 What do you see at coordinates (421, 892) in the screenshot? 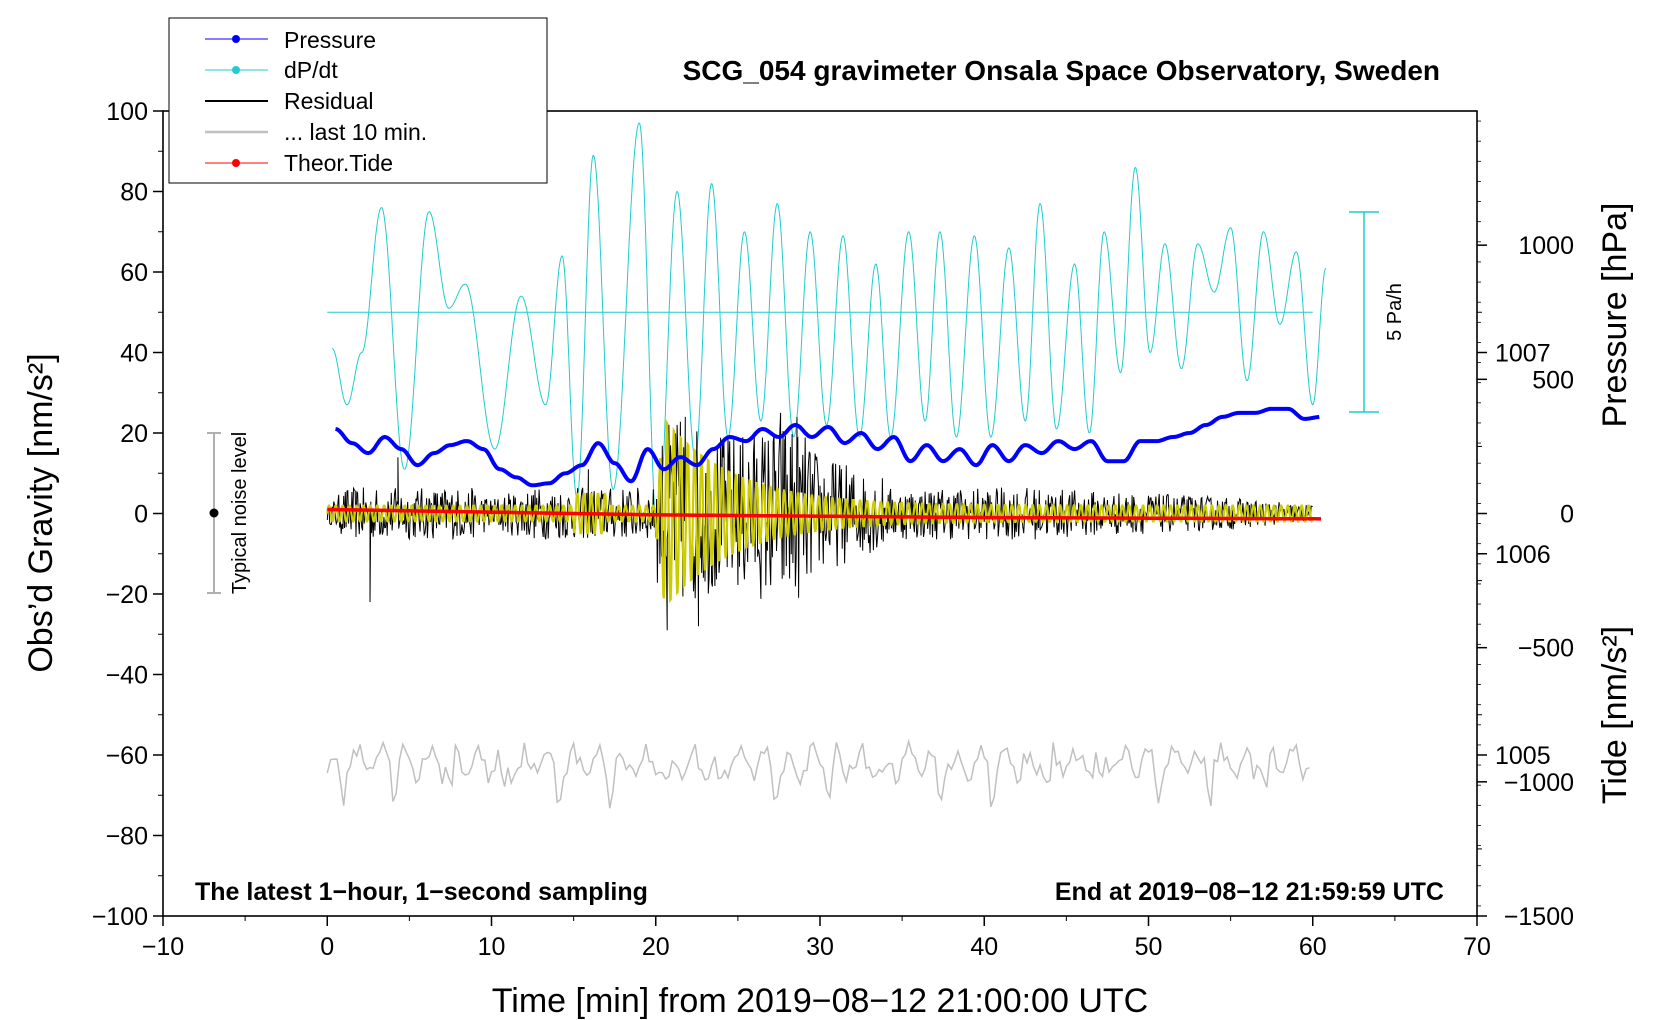
I see `annotation-bottom-left: The latest 1−hour, 1−second sampling` at bounding box center [421, 892].